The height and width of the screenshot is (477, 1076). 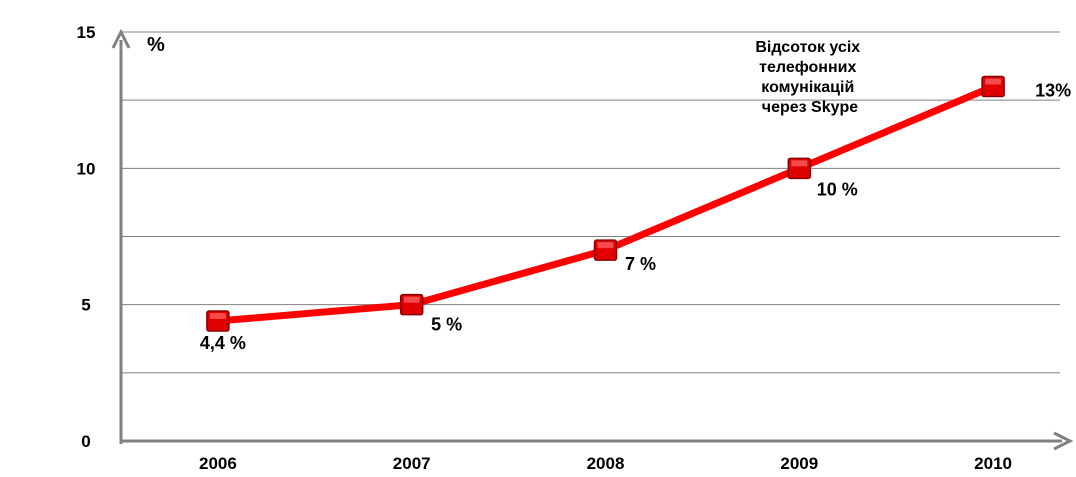 I want to click on data-label: 5 %, so click(x=446, y=325).